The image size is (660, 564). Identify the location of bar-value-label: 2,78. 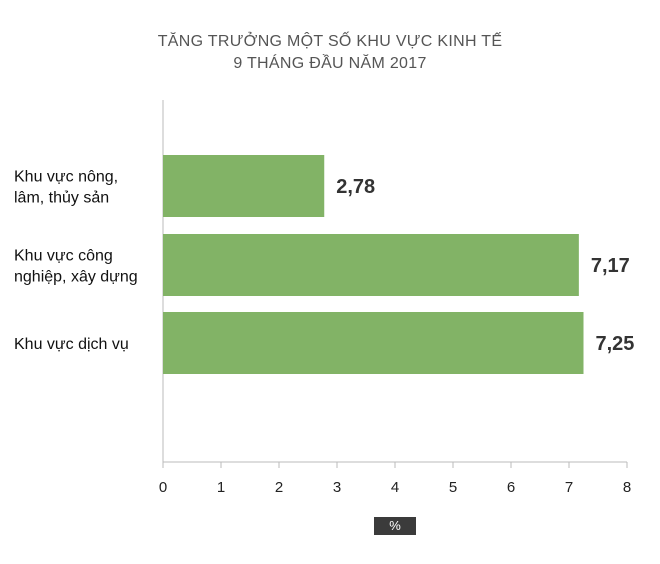
(355, 187).